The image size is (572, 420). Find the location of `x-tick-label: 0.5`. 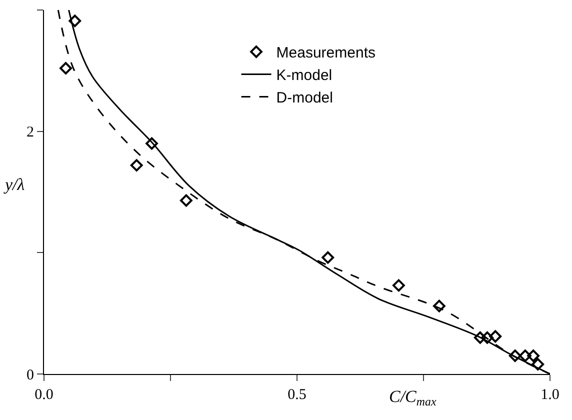

x-tick-label: 0.5 is located at coordinates (297, 395).